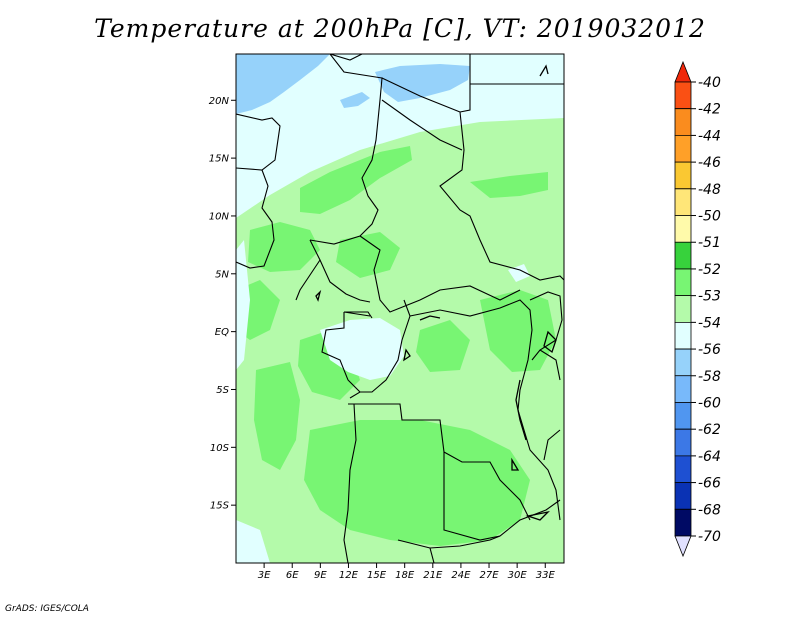 This screenshot has width=800, height=618. What do you see at coordinates (405, 575) in the screenshot?
I see `lon-tick-label: 18E` at bounding box center [405, 575].